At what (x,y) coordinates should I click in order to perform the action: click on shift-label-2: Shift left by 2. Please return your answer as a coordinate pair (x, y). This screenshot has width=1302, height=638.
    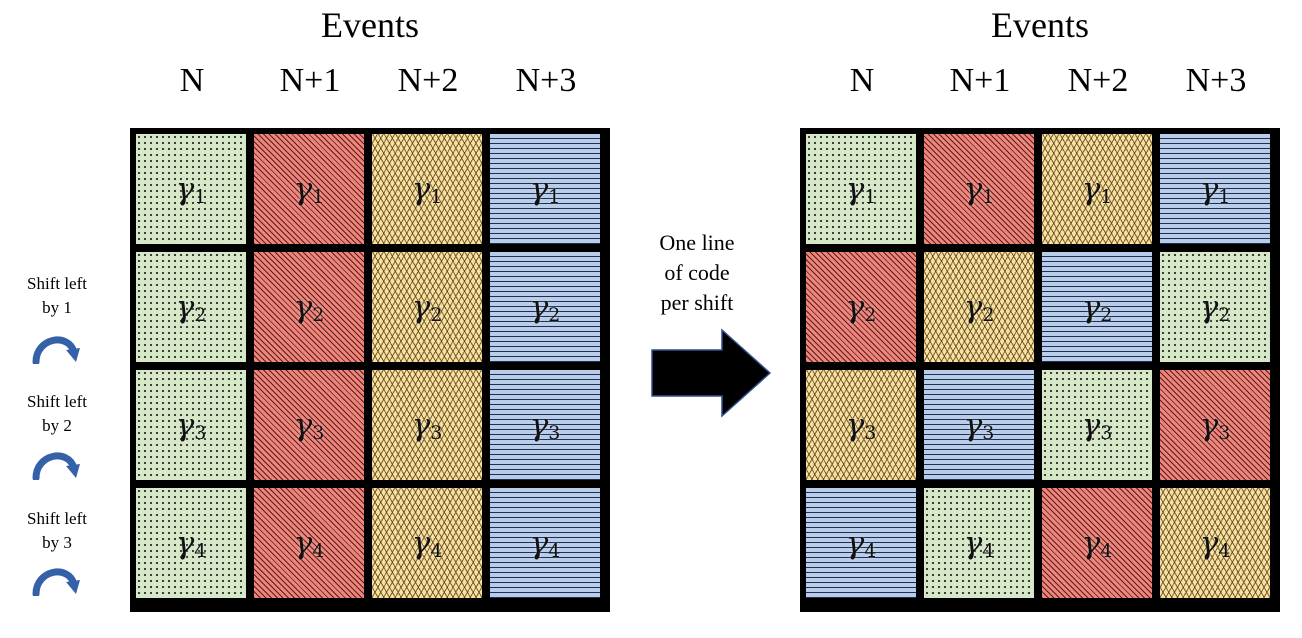
    Looking at the image, I should click on (57, 414).